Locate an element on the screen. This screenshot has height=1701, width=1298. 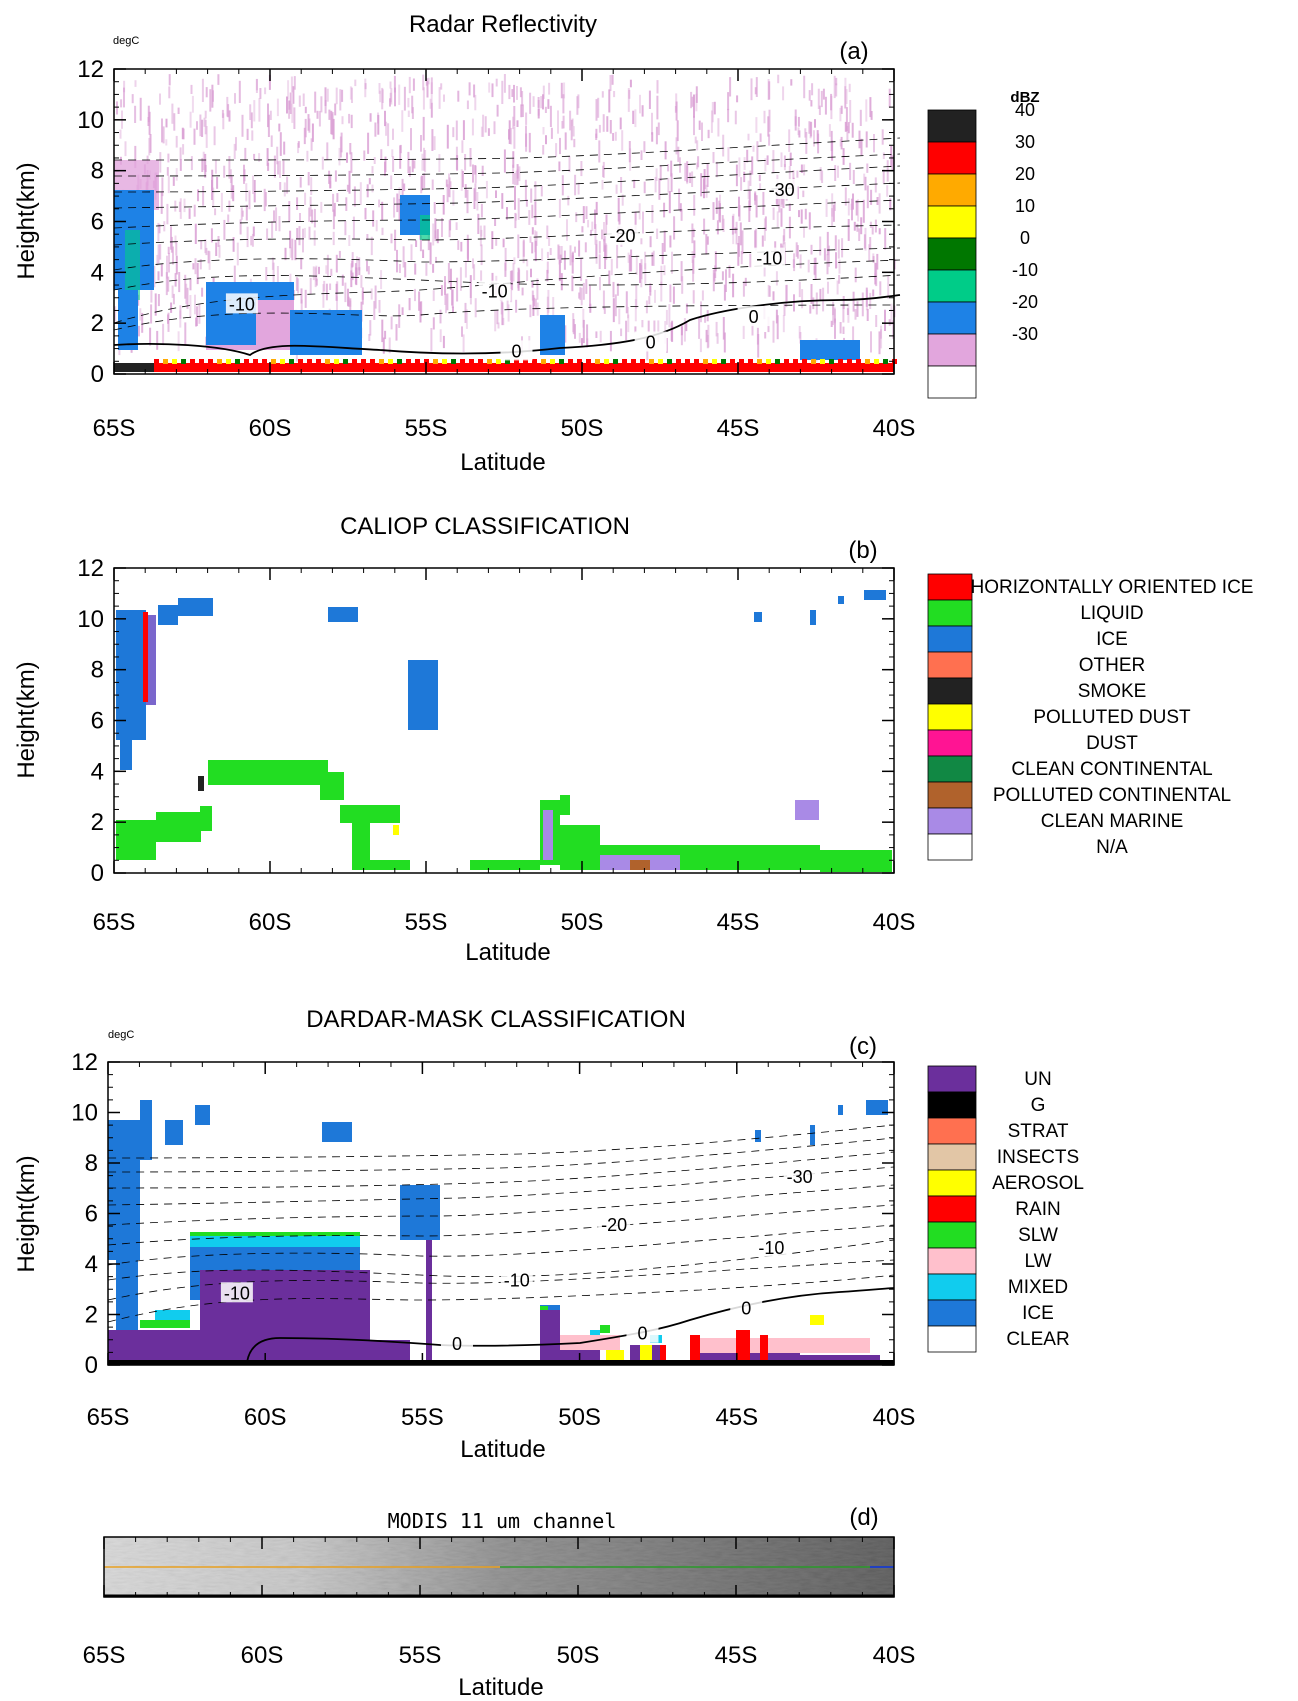
legend-label: STRAT is located at coordinates (1038, 1131).